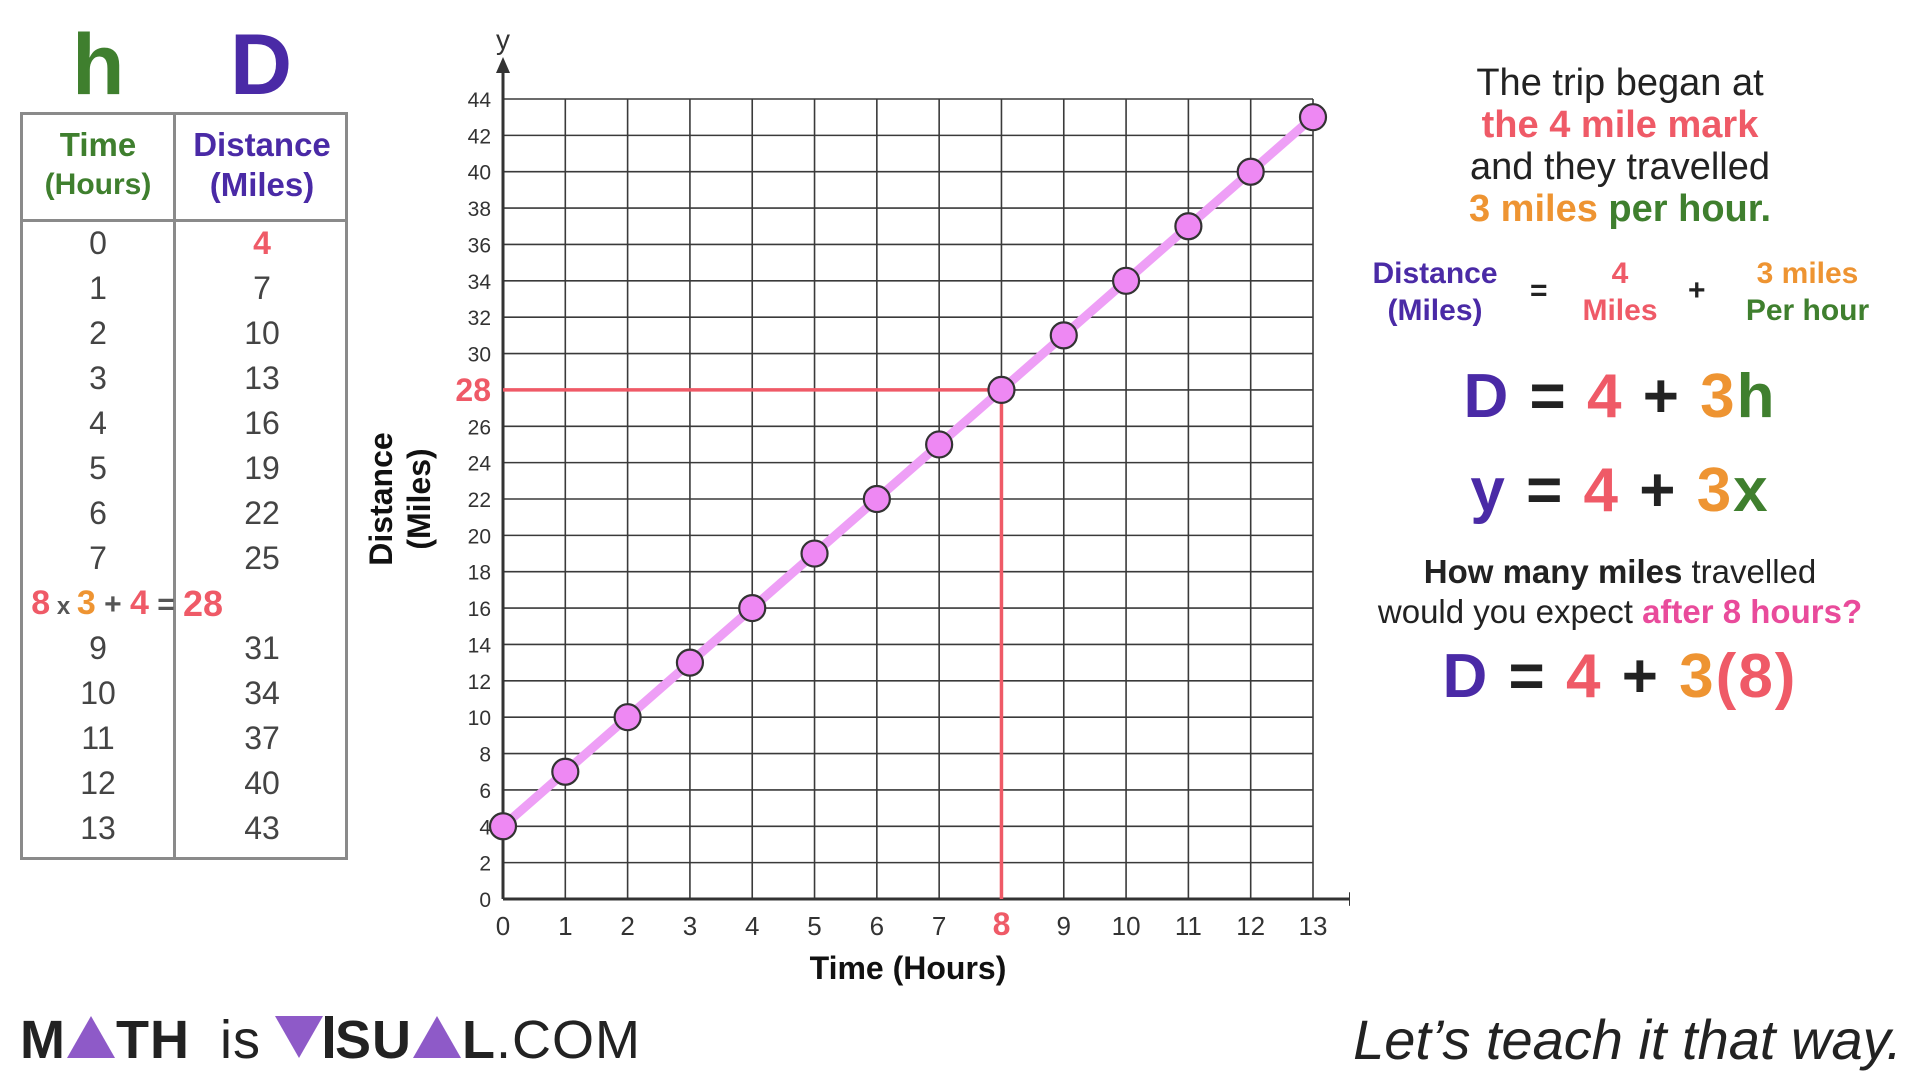  I want to click on table-row: 8 x 3 + 4 = 28, so click(184, 603).